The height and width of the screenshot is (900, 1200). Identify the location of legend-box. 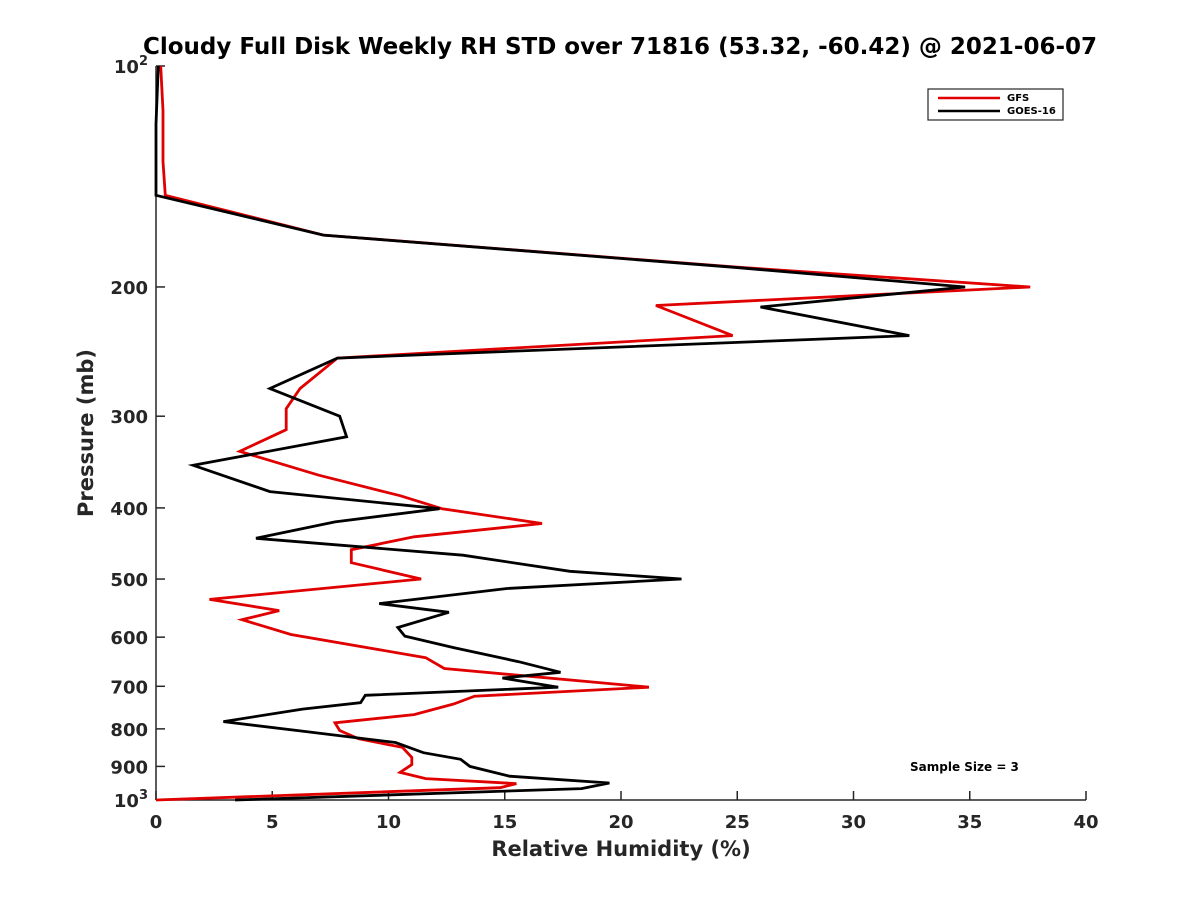
(995, 104).